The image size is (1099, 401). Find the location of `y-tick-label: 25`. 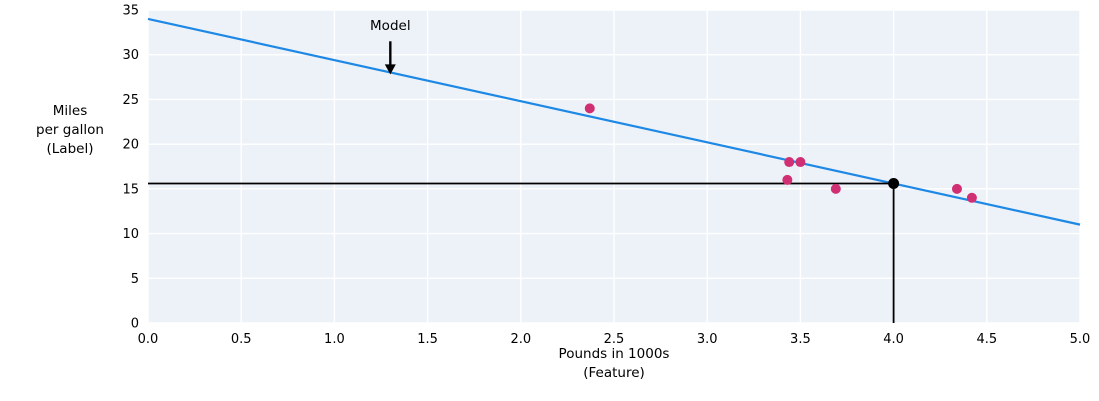

y-tick-label: 25 is located at coordinates (130, 100).